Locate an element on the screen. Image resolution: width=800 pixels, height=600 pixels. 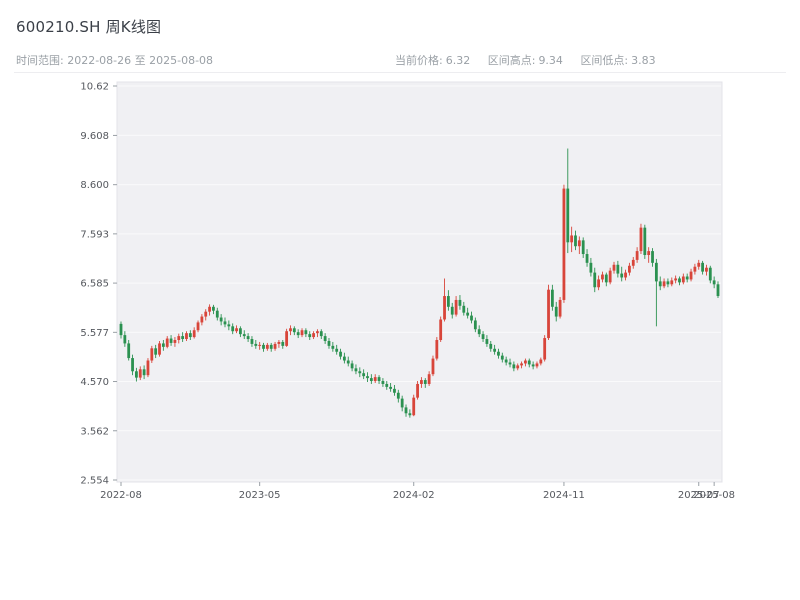
y-tick-label: 2.554 is located at coordinates (94, 481).